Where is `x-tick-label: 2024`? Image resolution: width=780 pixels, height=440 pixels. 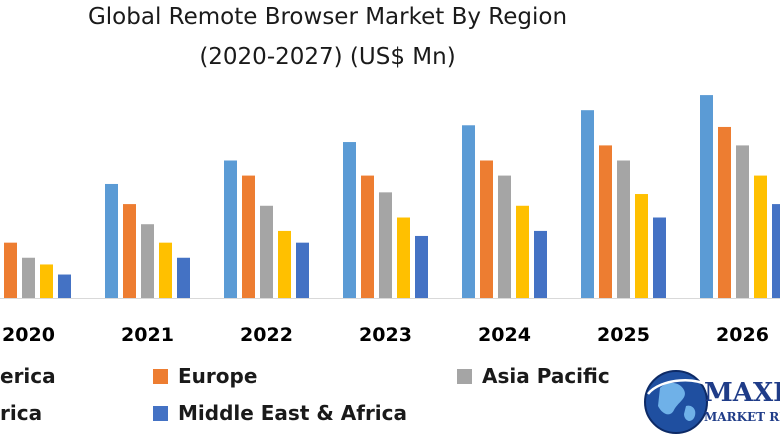 x-tick-label: 2024 is located at coordinates (504, 335).